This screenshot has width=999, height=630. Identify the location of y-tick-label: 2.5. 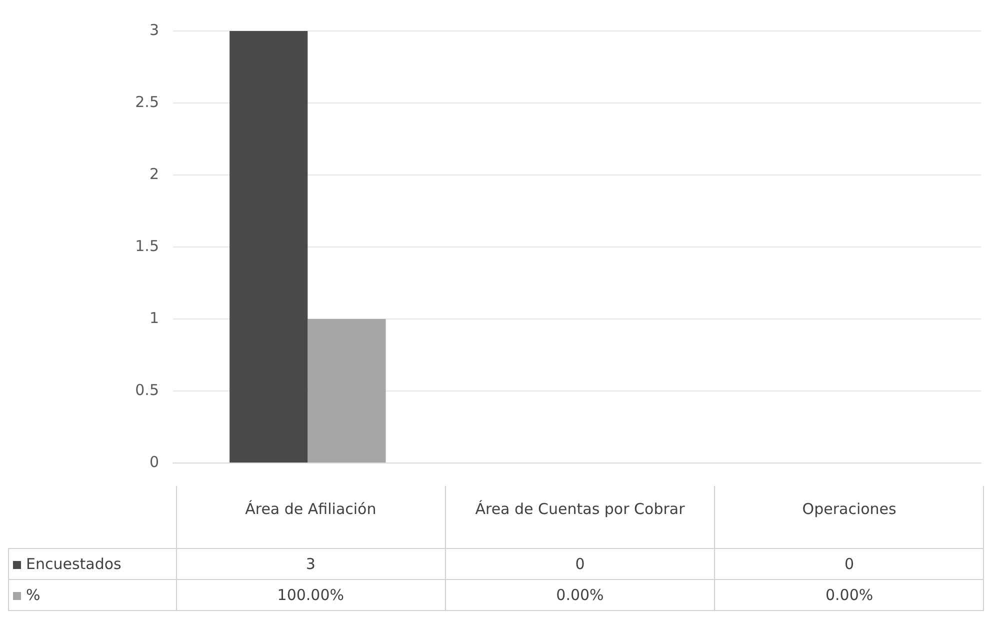
(147, 101).